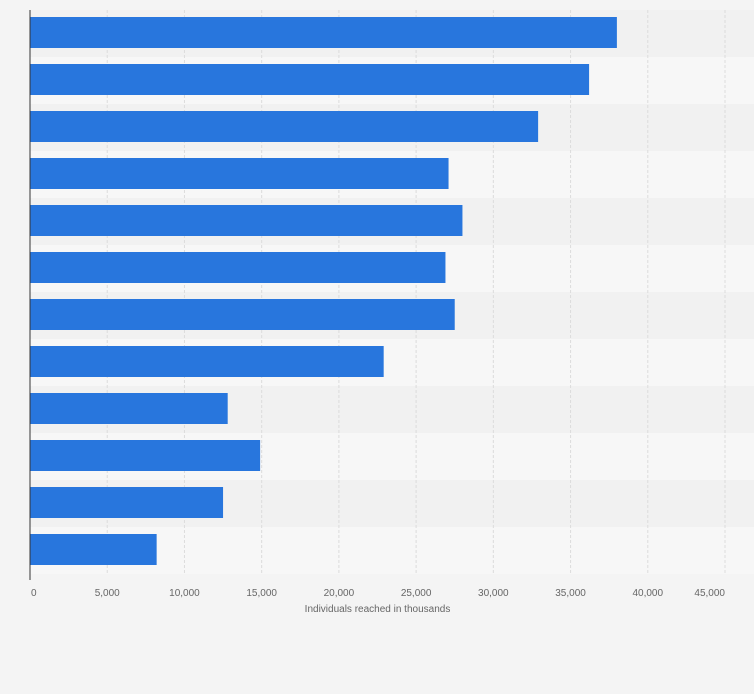  I want to click on x-tick-label: 0, so click(34, 593).